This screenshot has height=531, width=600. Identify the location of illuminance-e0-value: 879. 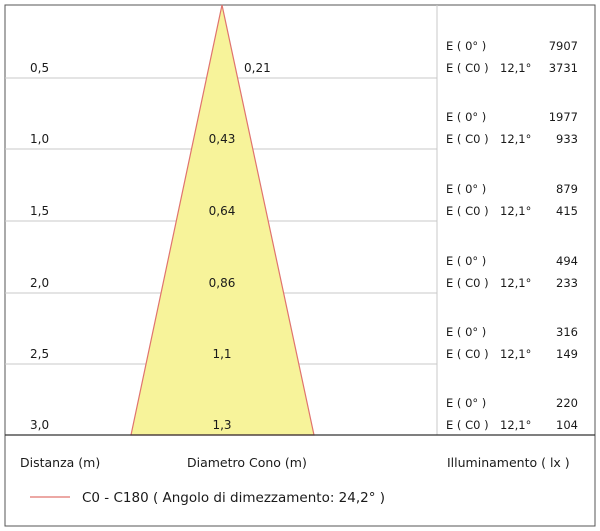
(567, 189).